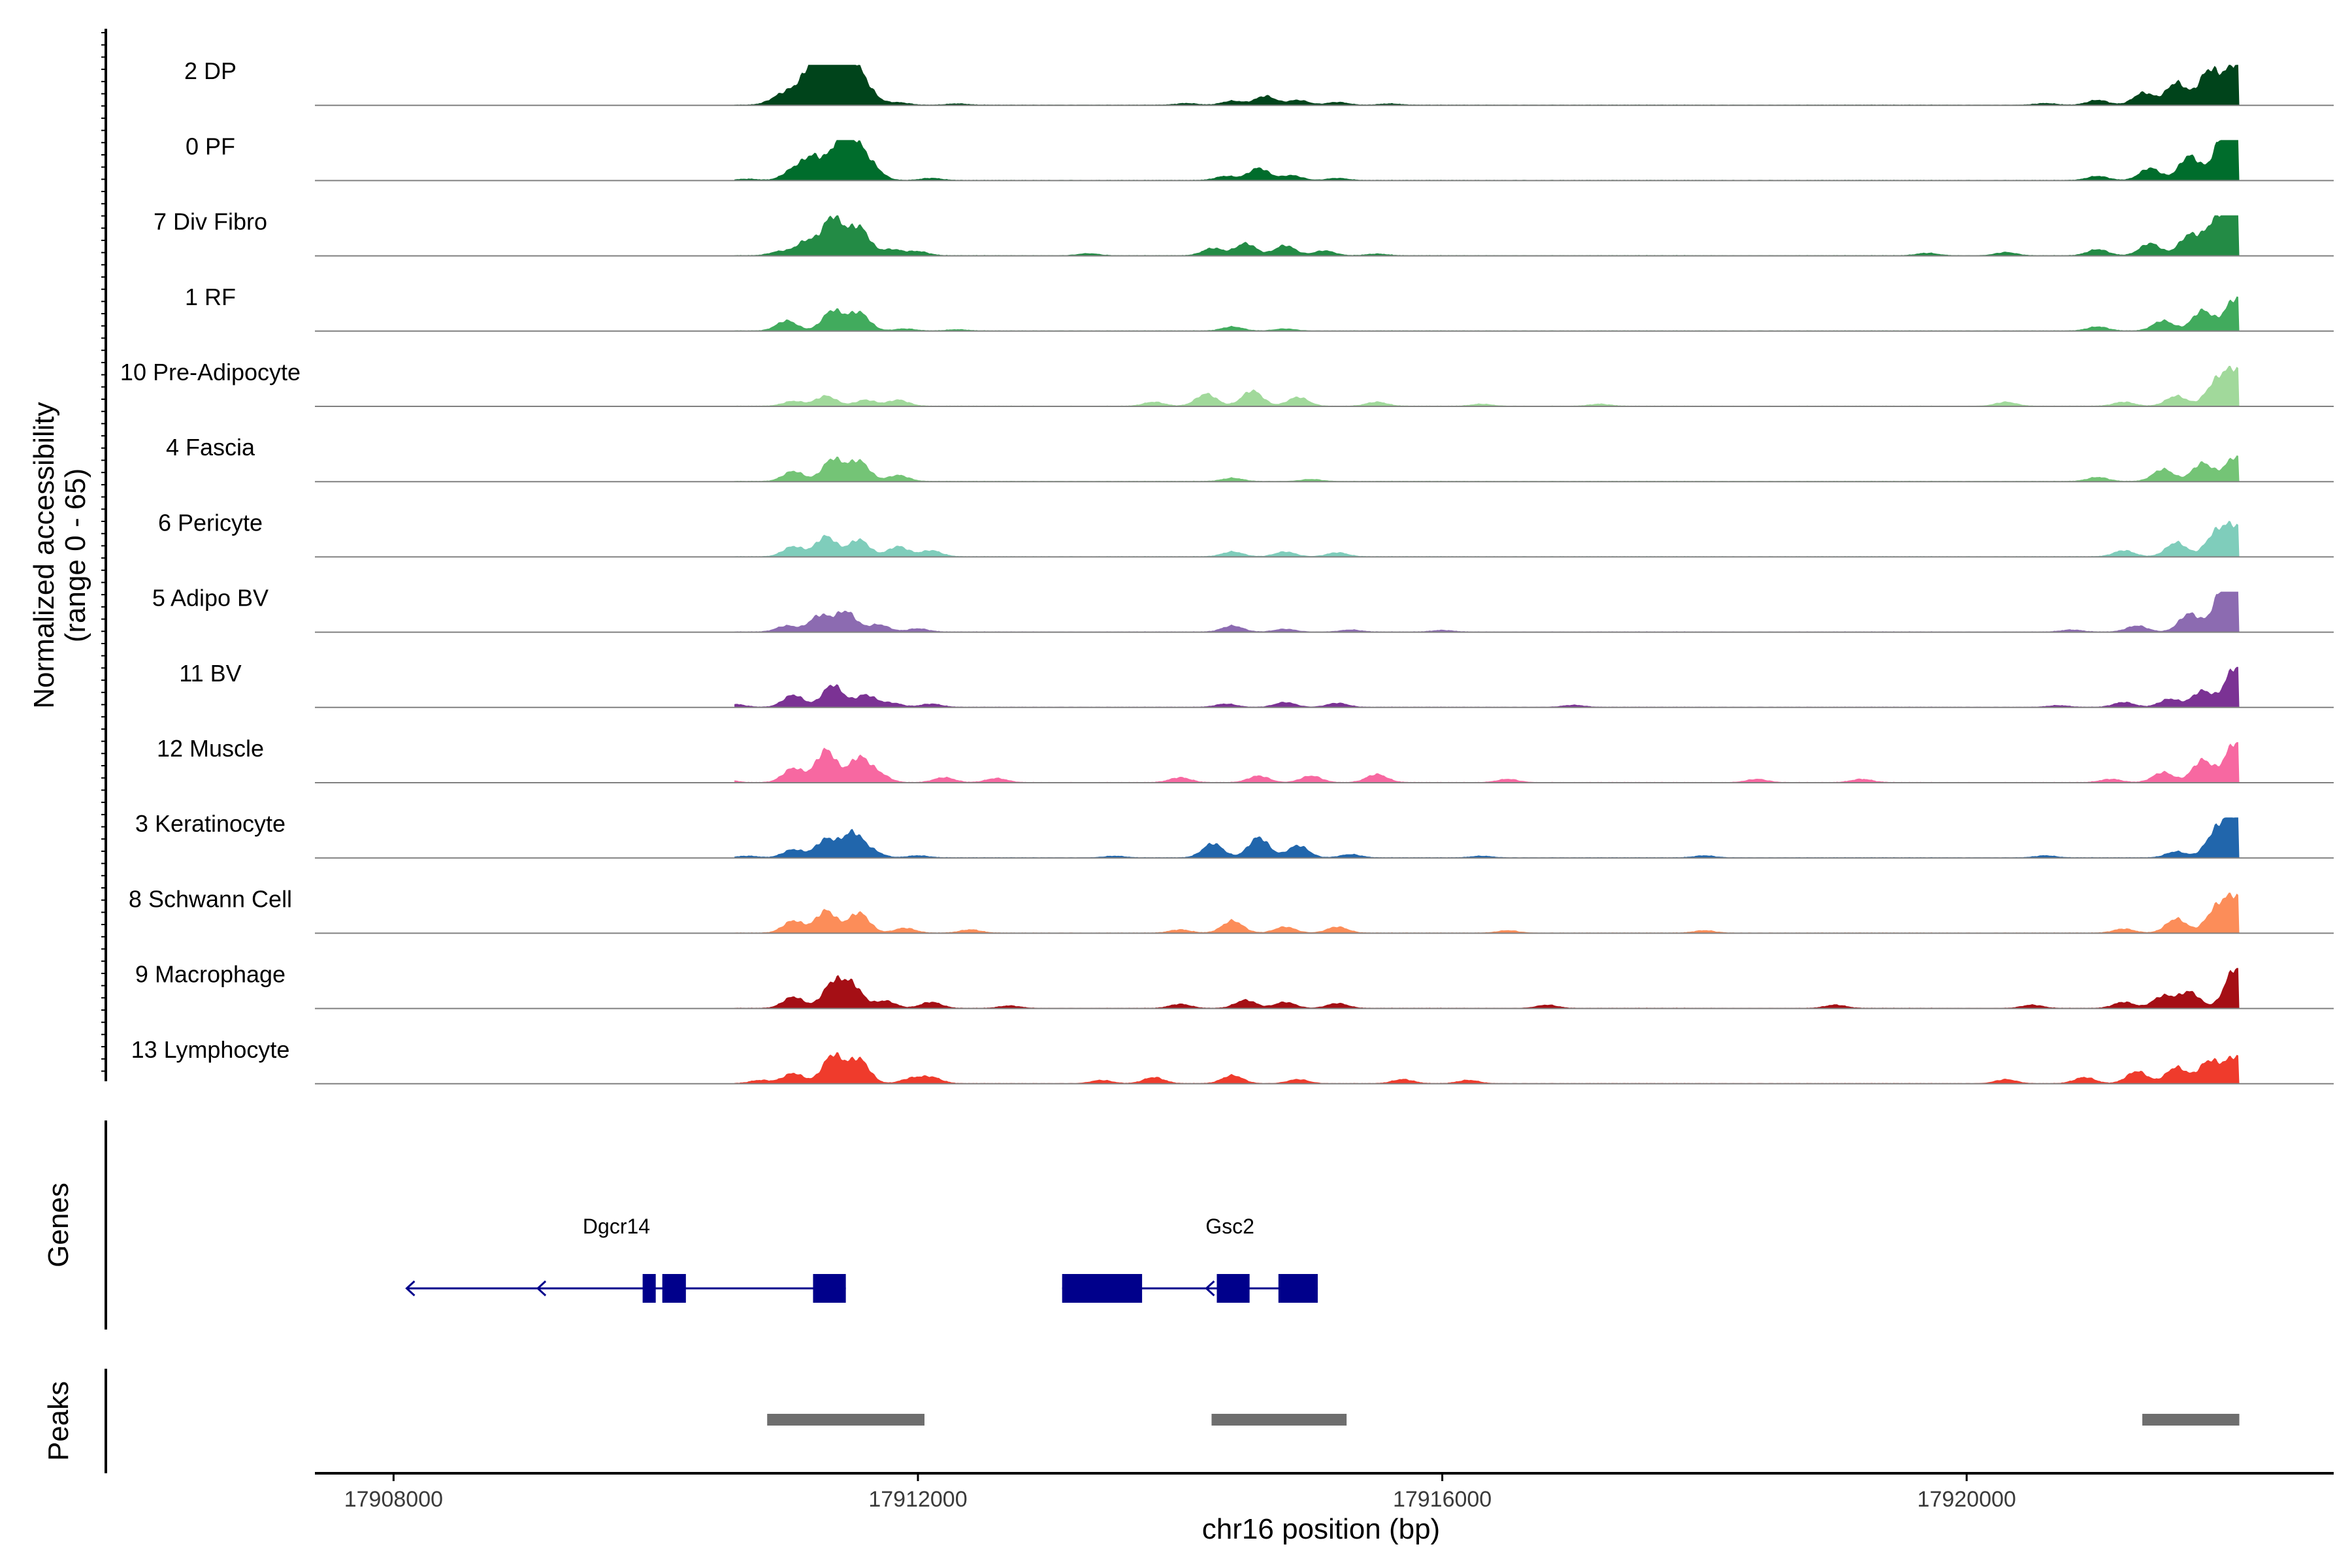 Image resolution: width=2352 pixels, height=1568 pixels. Describe the element at coordinates (1321, 1529) in the screenshot. I see `x-axis-title: chr16 position (bp)` at that location.